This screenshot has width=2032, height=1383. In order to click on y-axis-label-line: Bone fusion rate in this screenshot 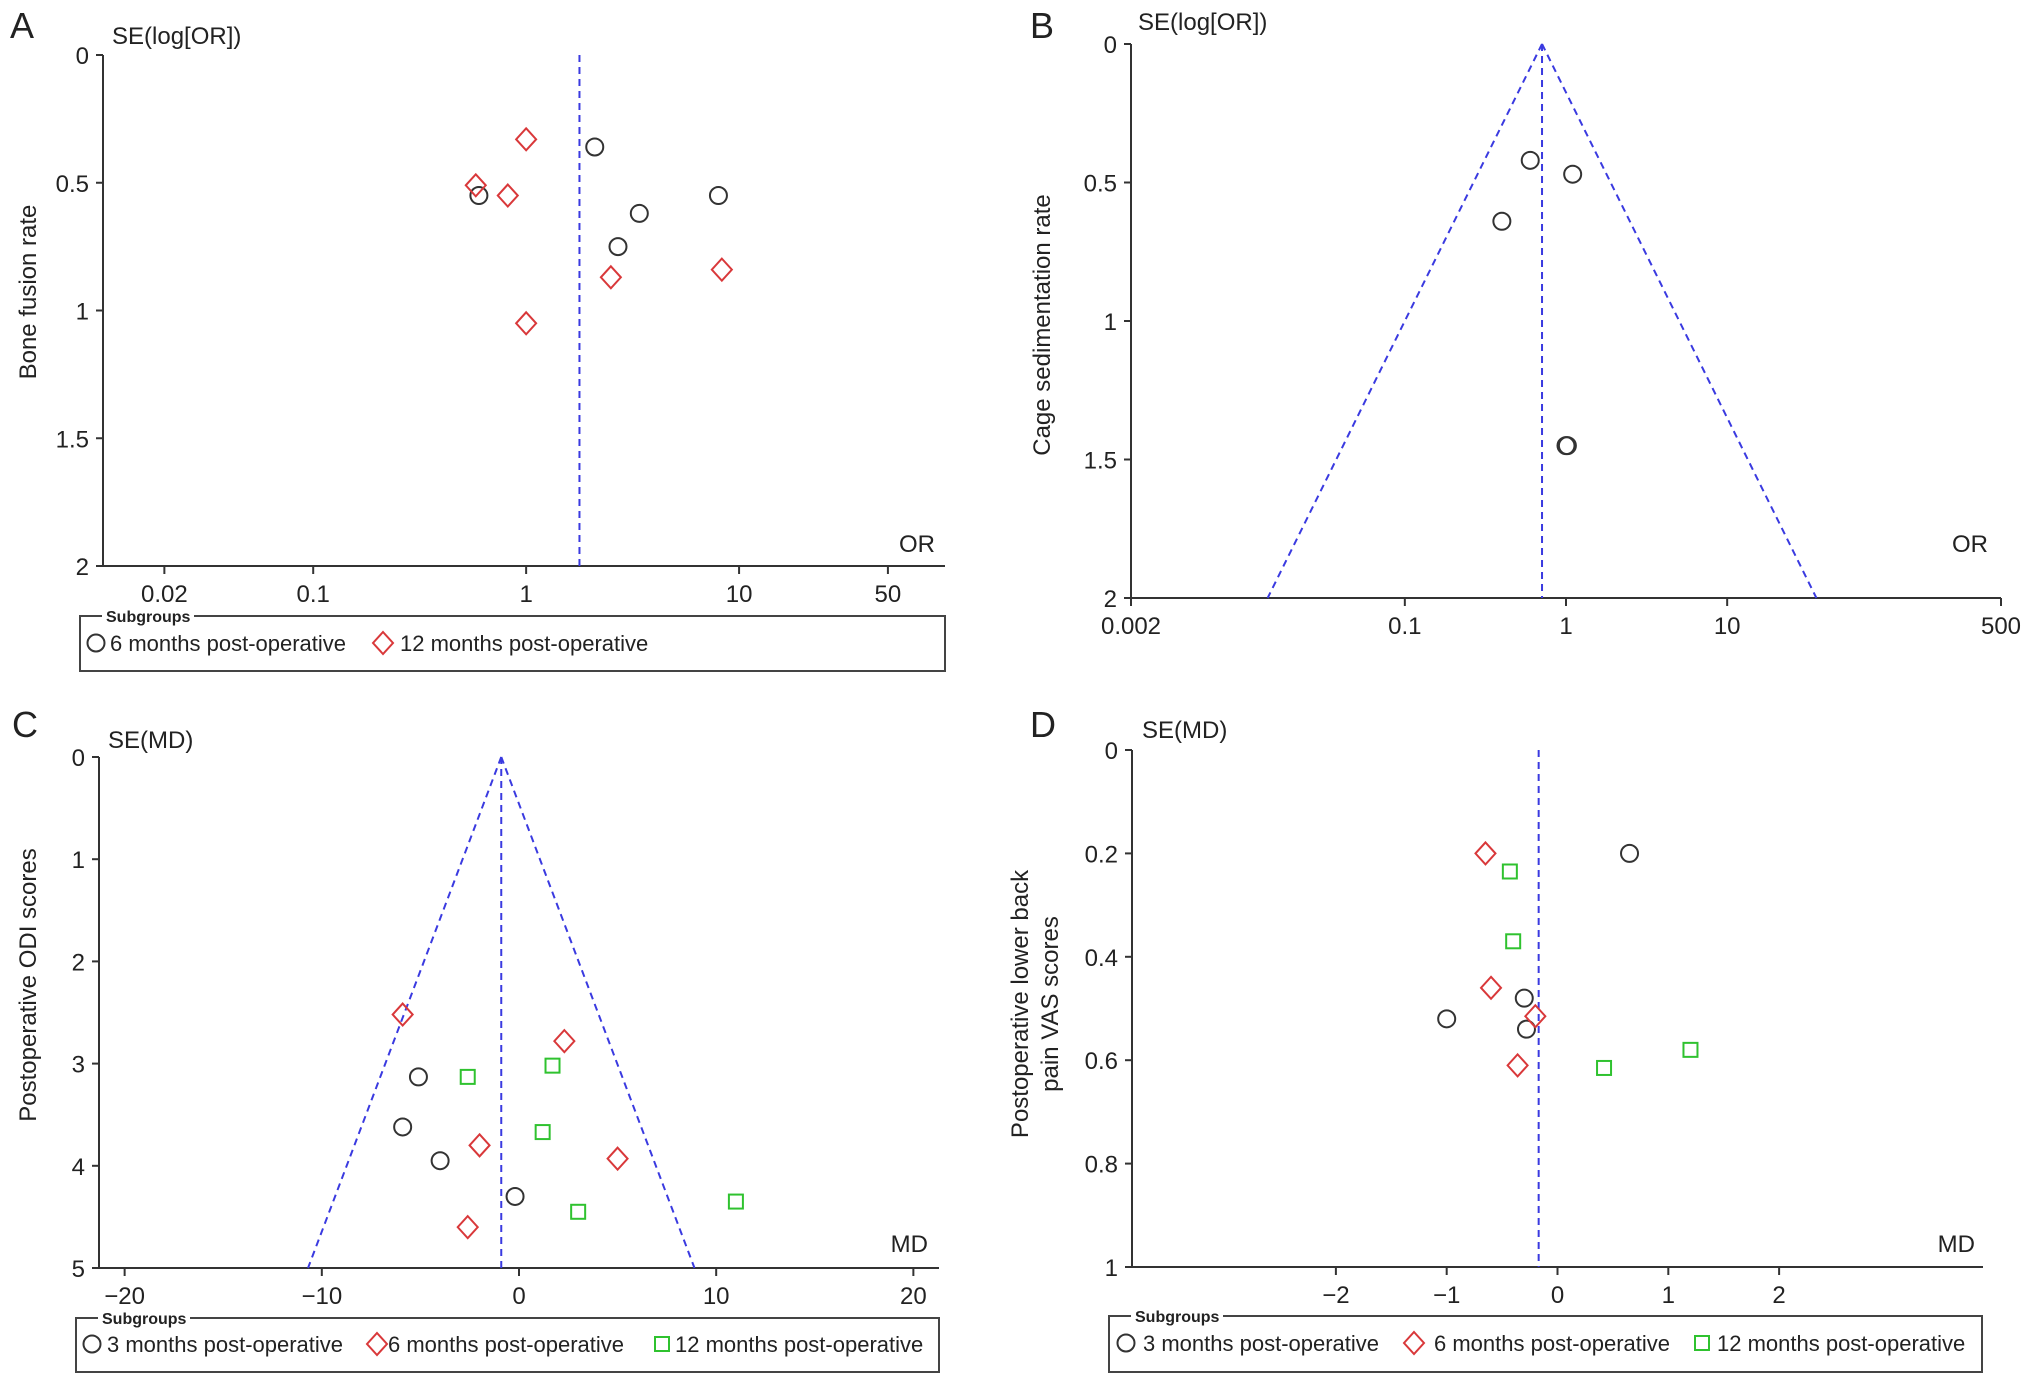, I will do `click(28, 292)`.